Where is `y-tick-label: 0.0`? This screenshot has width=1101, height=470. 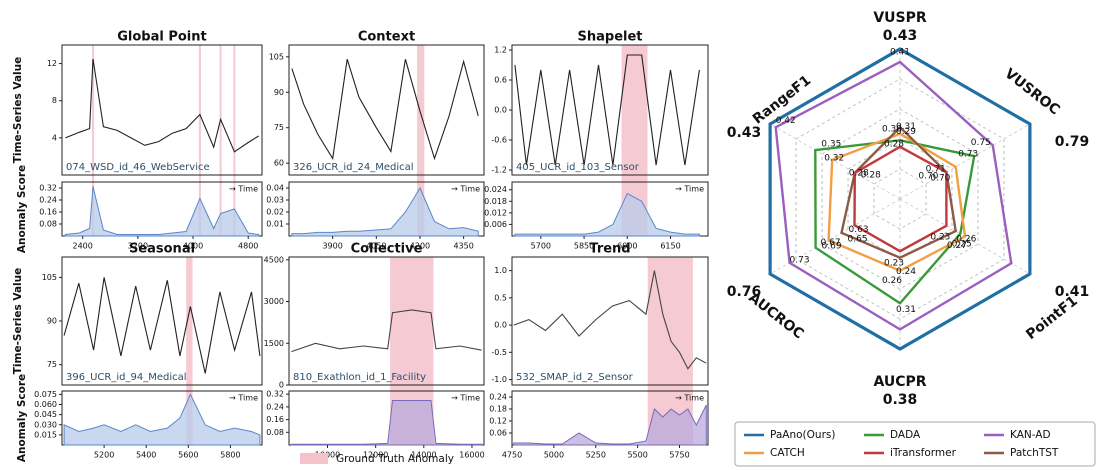
y-tick-label: 0.0 is located at coordinates (500, 325).